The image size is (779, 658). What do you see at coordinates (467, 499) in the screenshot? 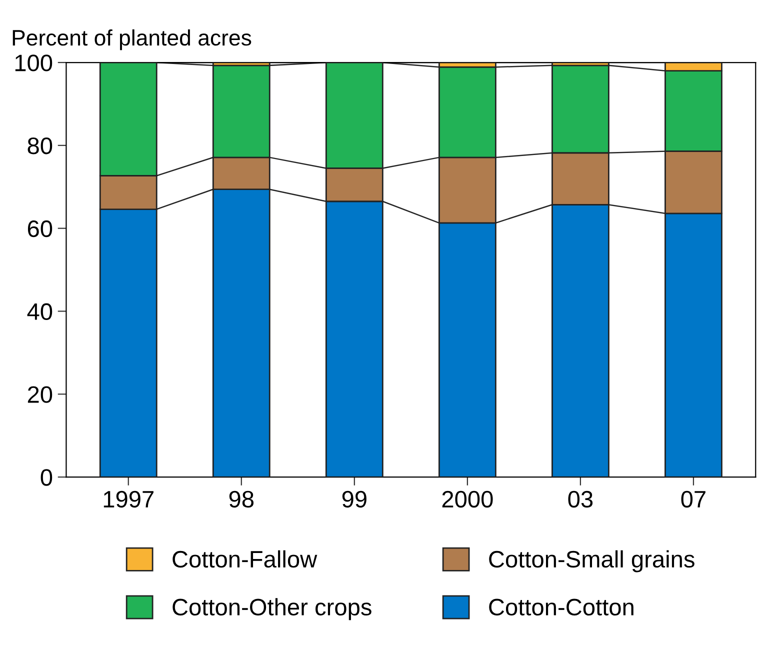
I see `x-tick-label: 2000` at bounding box center [467, 499].